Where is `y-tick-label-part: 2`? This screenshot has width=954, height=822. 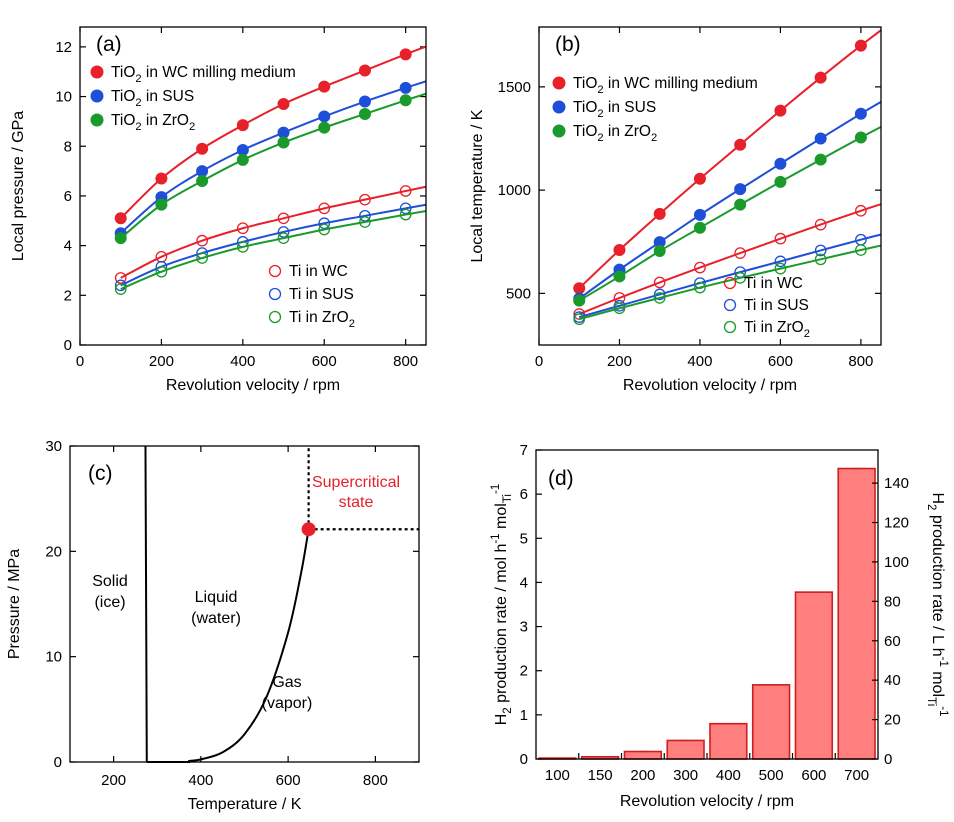 y-tick-label-part: 2 is located at coordinates (68, 295).